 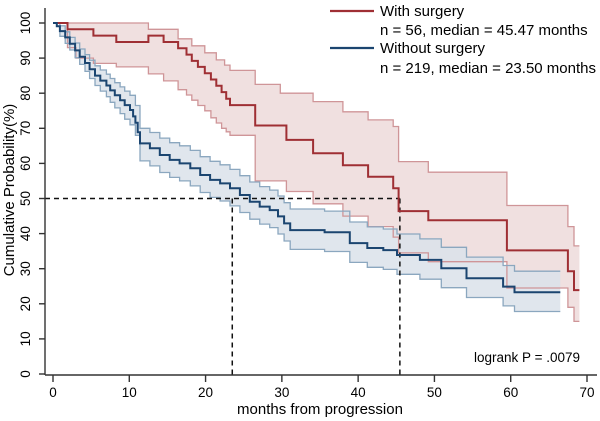 I want to click on y-tick-label: 100, so click(x=25, y=23).